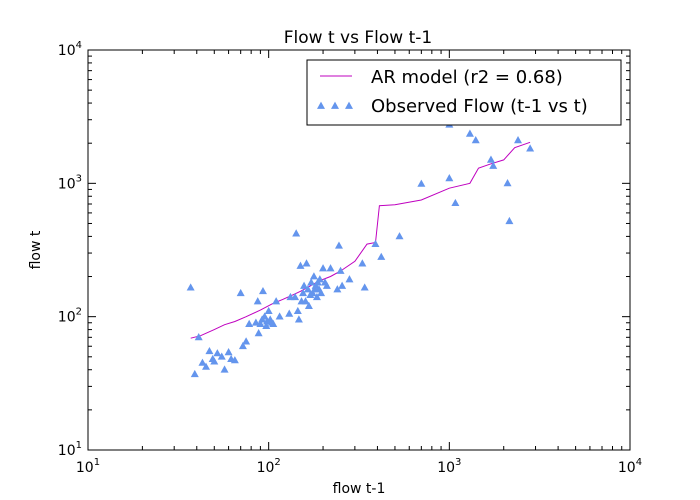 This screenshot has height=500, width=700. I want to click on y-tick-label: 10², so click(70, 316).